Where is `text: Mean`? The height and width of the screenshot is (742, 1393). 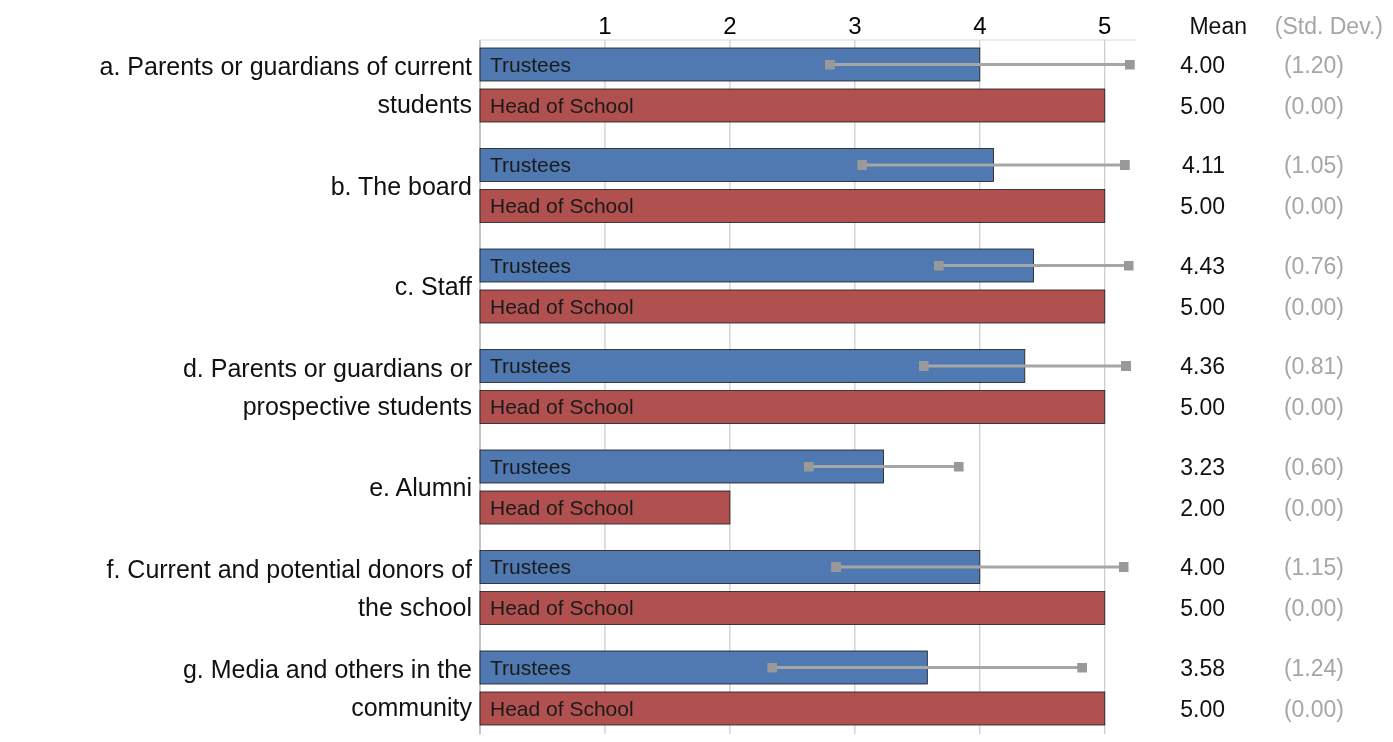 text: Mean is located at coordinates (1218, 26).